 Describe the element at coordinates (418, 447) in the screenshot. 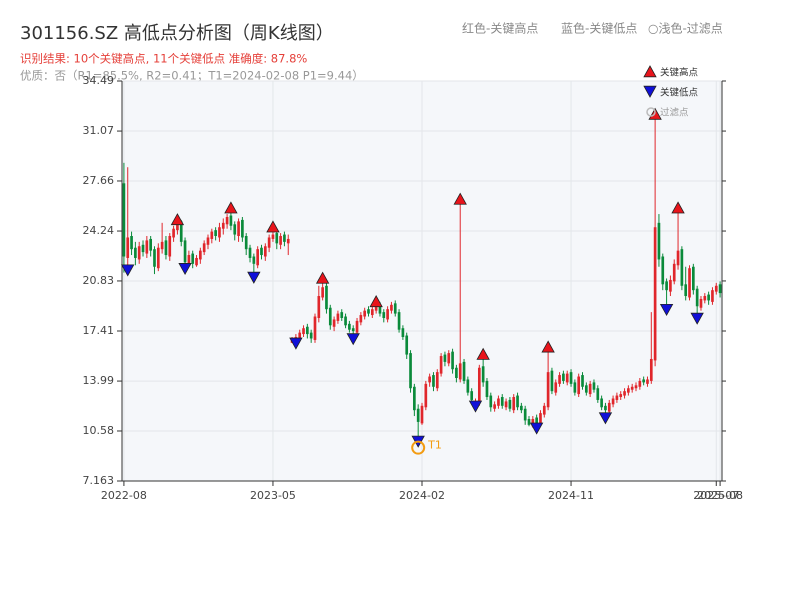

I see `annotation-circle` at that location.